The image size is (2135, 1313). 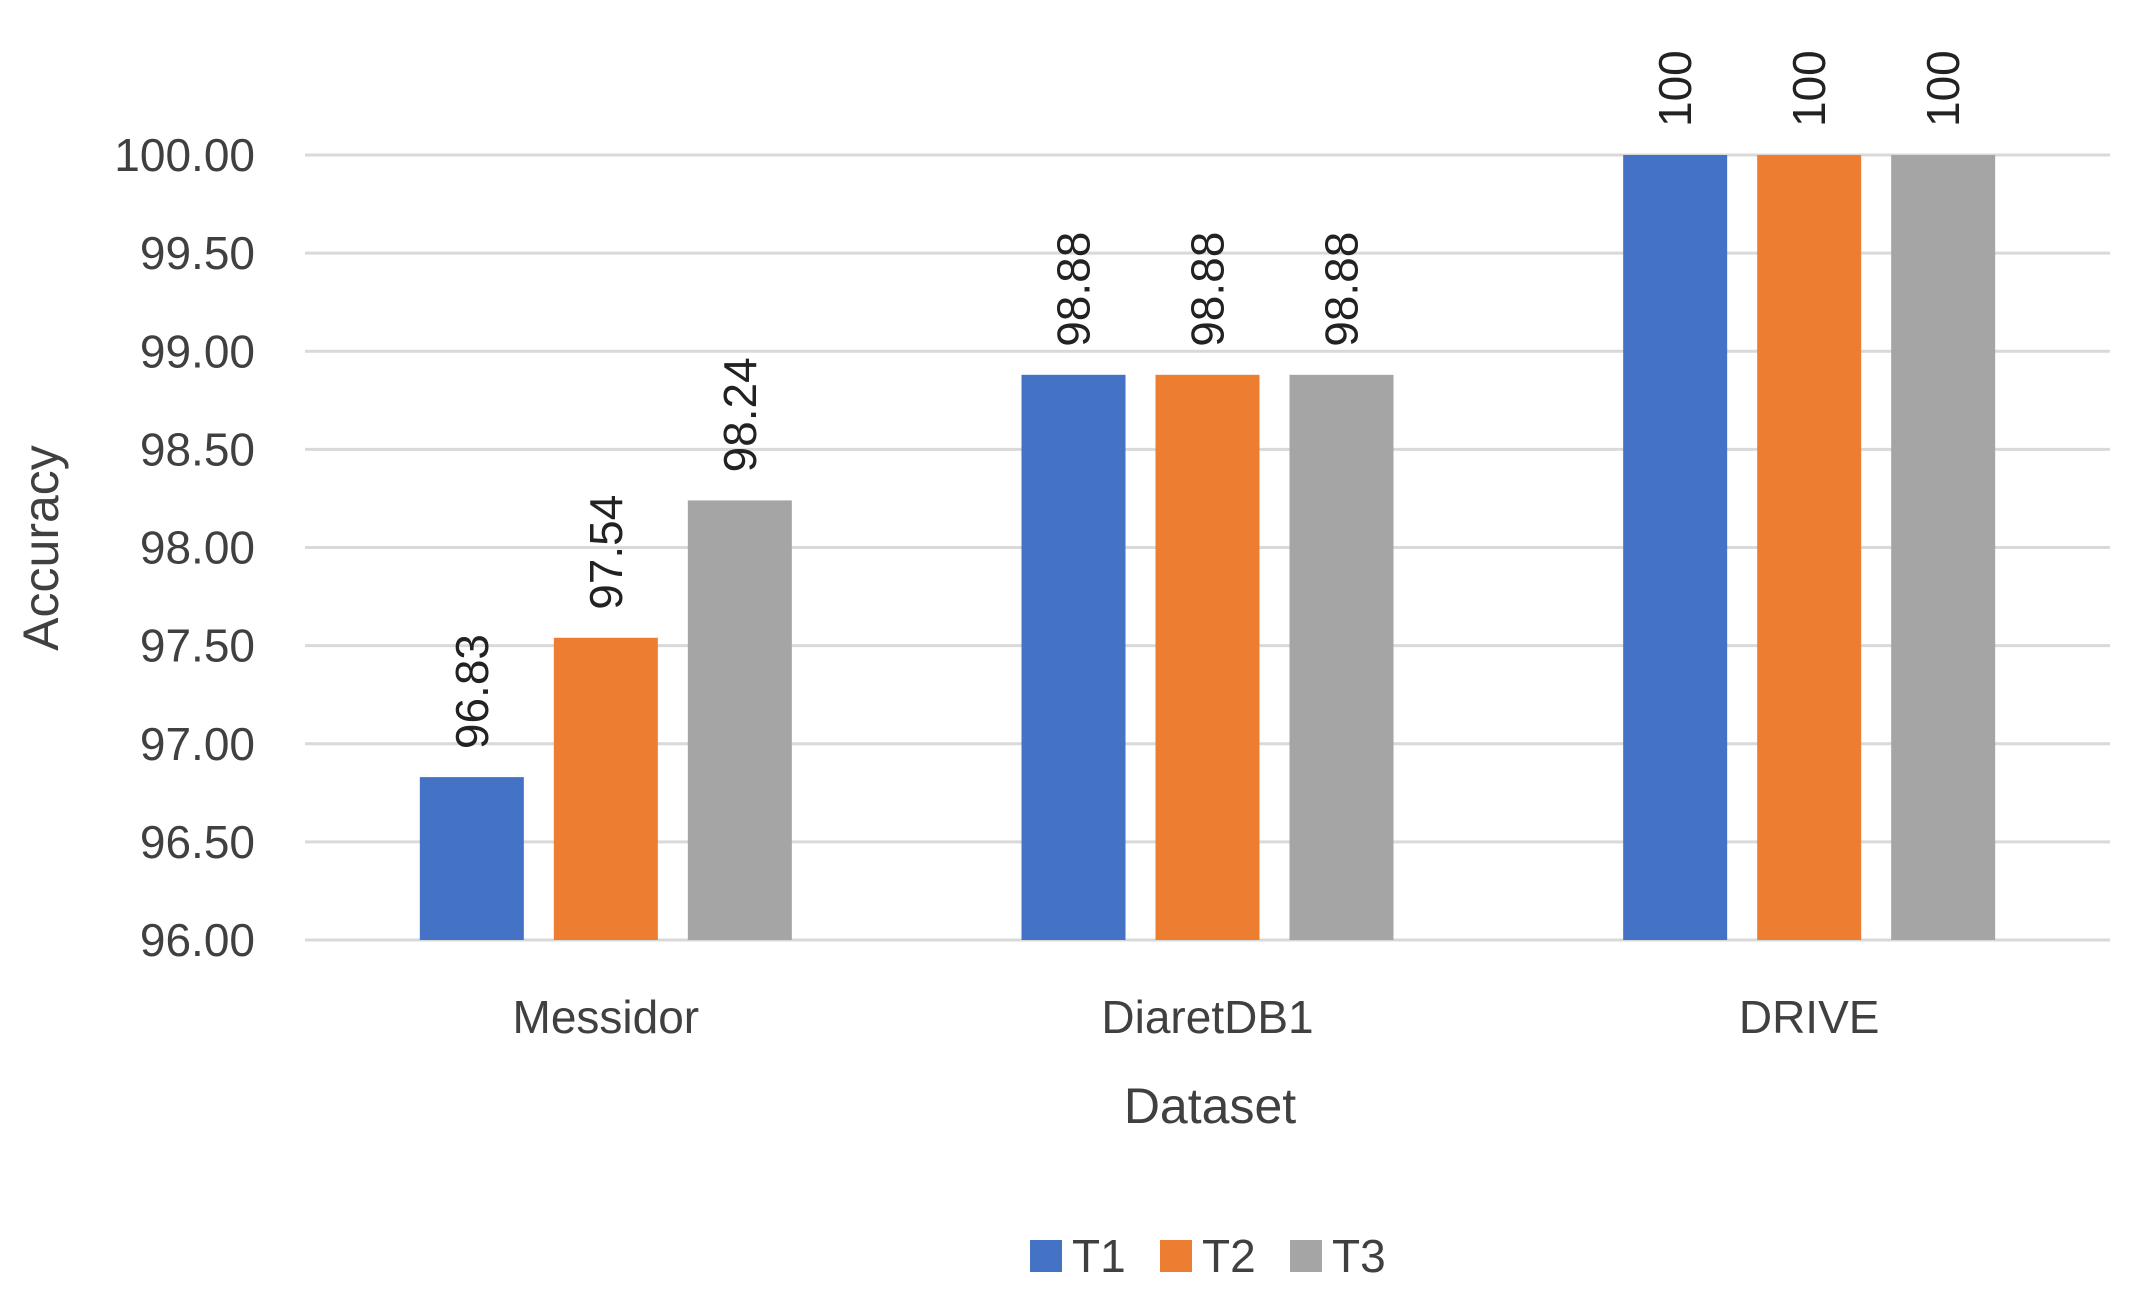 What do you see at coordinates (471, 858) in the screenshot?
I see `bar-t1-messidor` at bounding box center [471, 858].